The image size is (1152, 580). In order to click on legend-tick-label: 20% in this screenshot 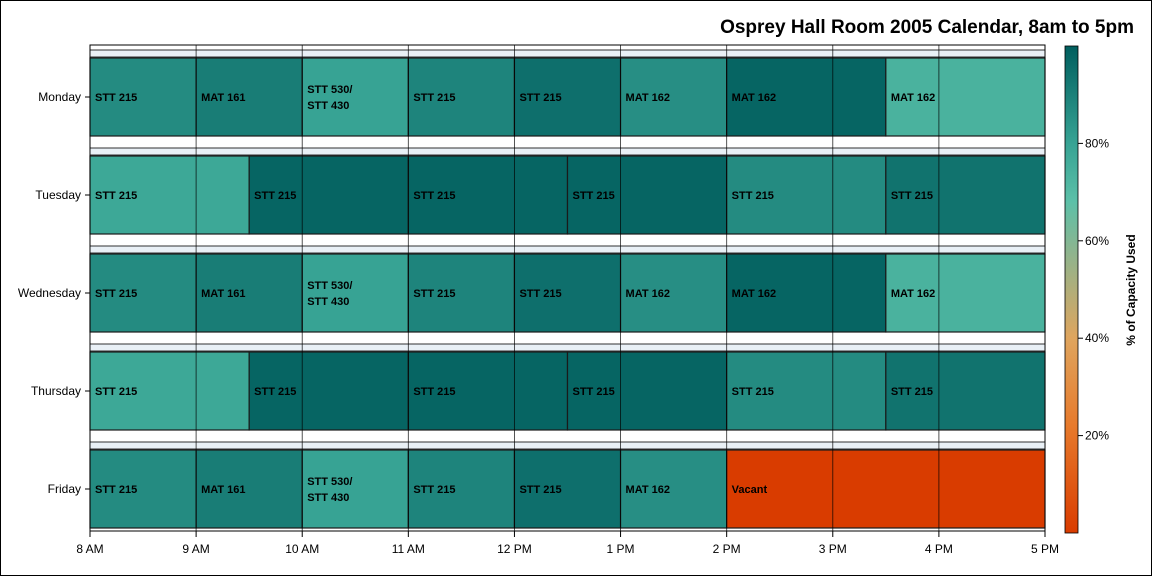, I will do `click(1097, 436)`.